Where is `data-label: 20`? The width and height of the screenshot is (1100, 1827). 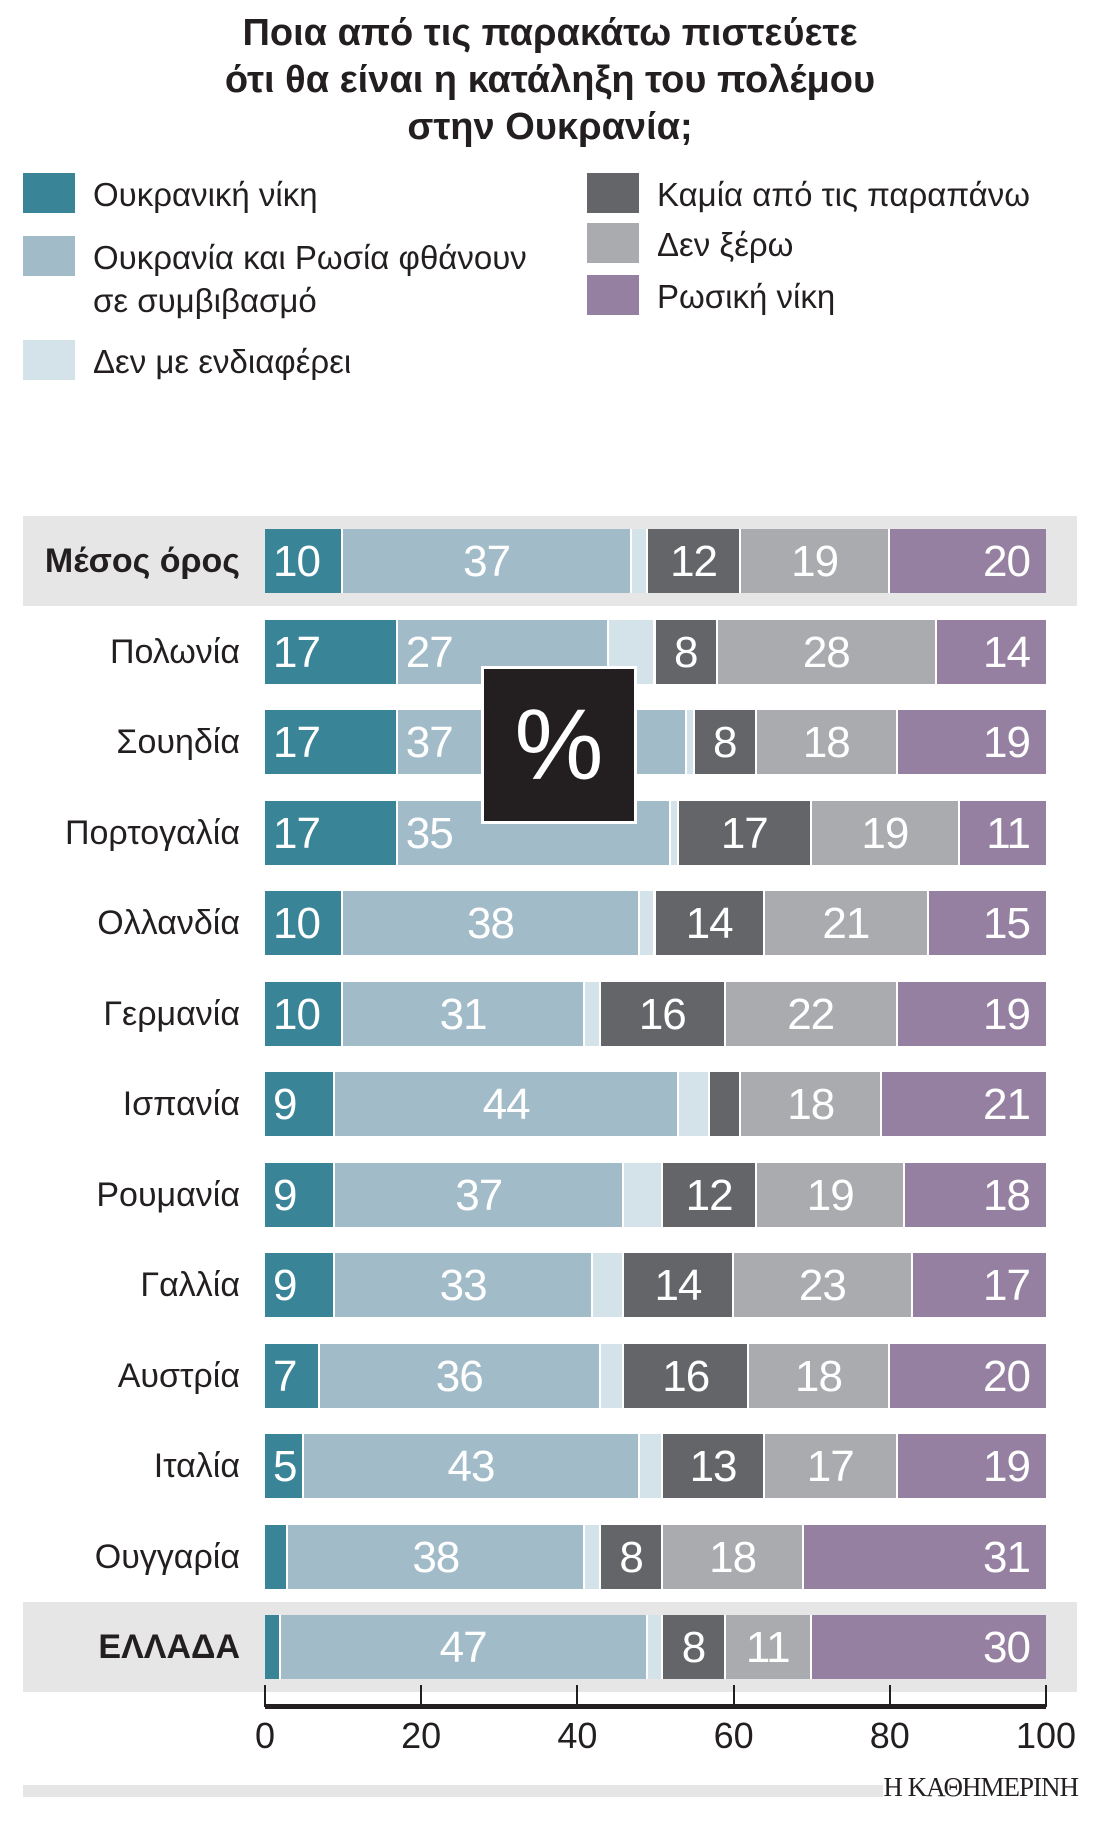
data-label: 20 is located at coordinates (1007, 1376).